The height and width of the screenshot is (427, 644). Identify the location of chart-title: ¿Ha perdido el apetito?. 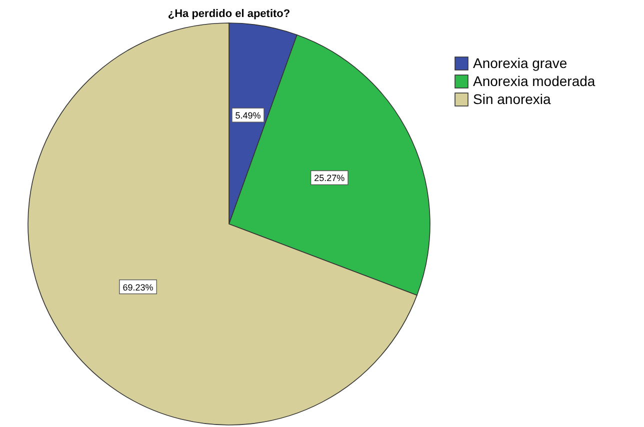
(229, 14).